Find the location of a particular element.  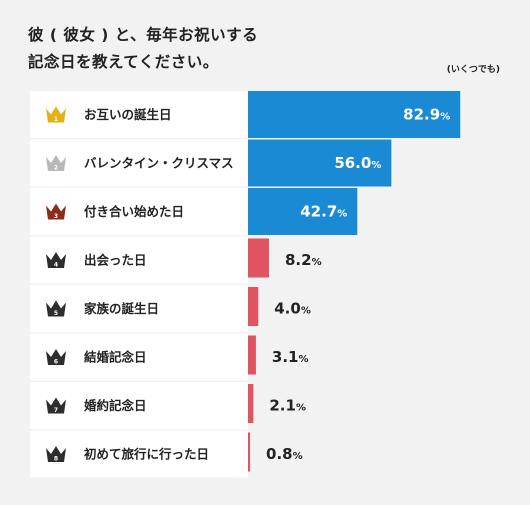

crown-dark-icon: 6 is located at coordinates (56, 357).